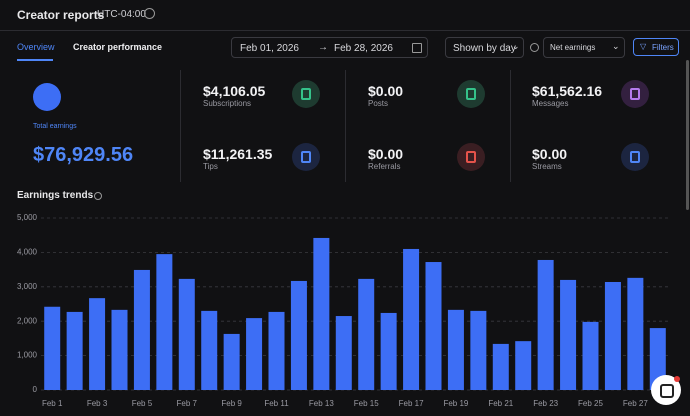  Describe the element at coordinates (238, 154) in the screenshot. I see `stat-value: $11,261.35` at that location.